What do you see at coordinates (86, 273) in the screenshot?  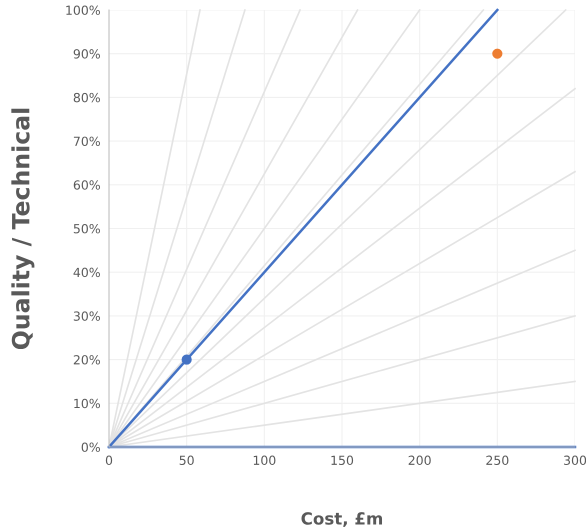 I see `y-tick-label: 40%` at bounding box center [86, 273].